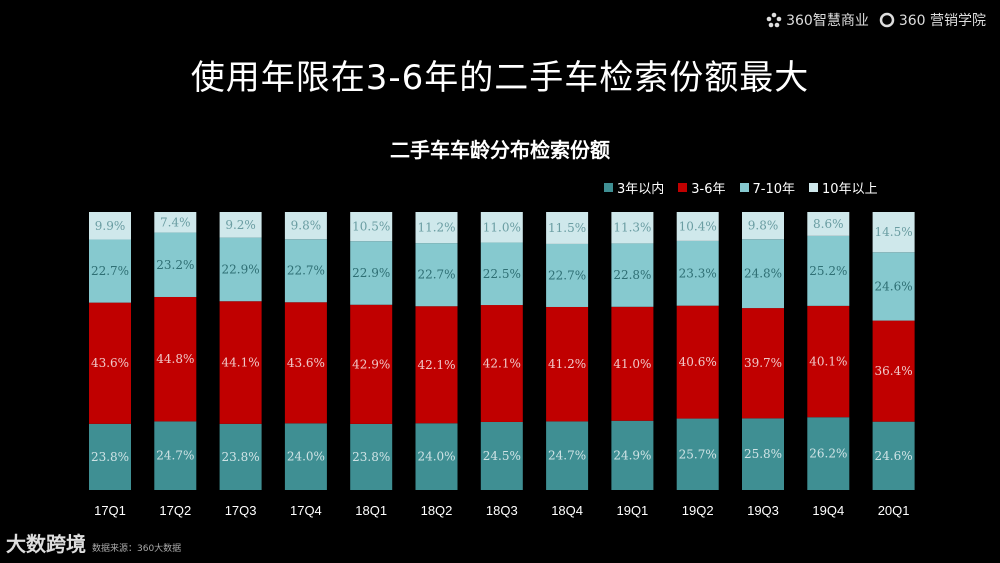 The image size is (1000, 563). What do you see at coordinates (175, 510) in the screenshot?
I see `x-tick-label-17Q2: 17Q2` at bounding box center [175, 510].